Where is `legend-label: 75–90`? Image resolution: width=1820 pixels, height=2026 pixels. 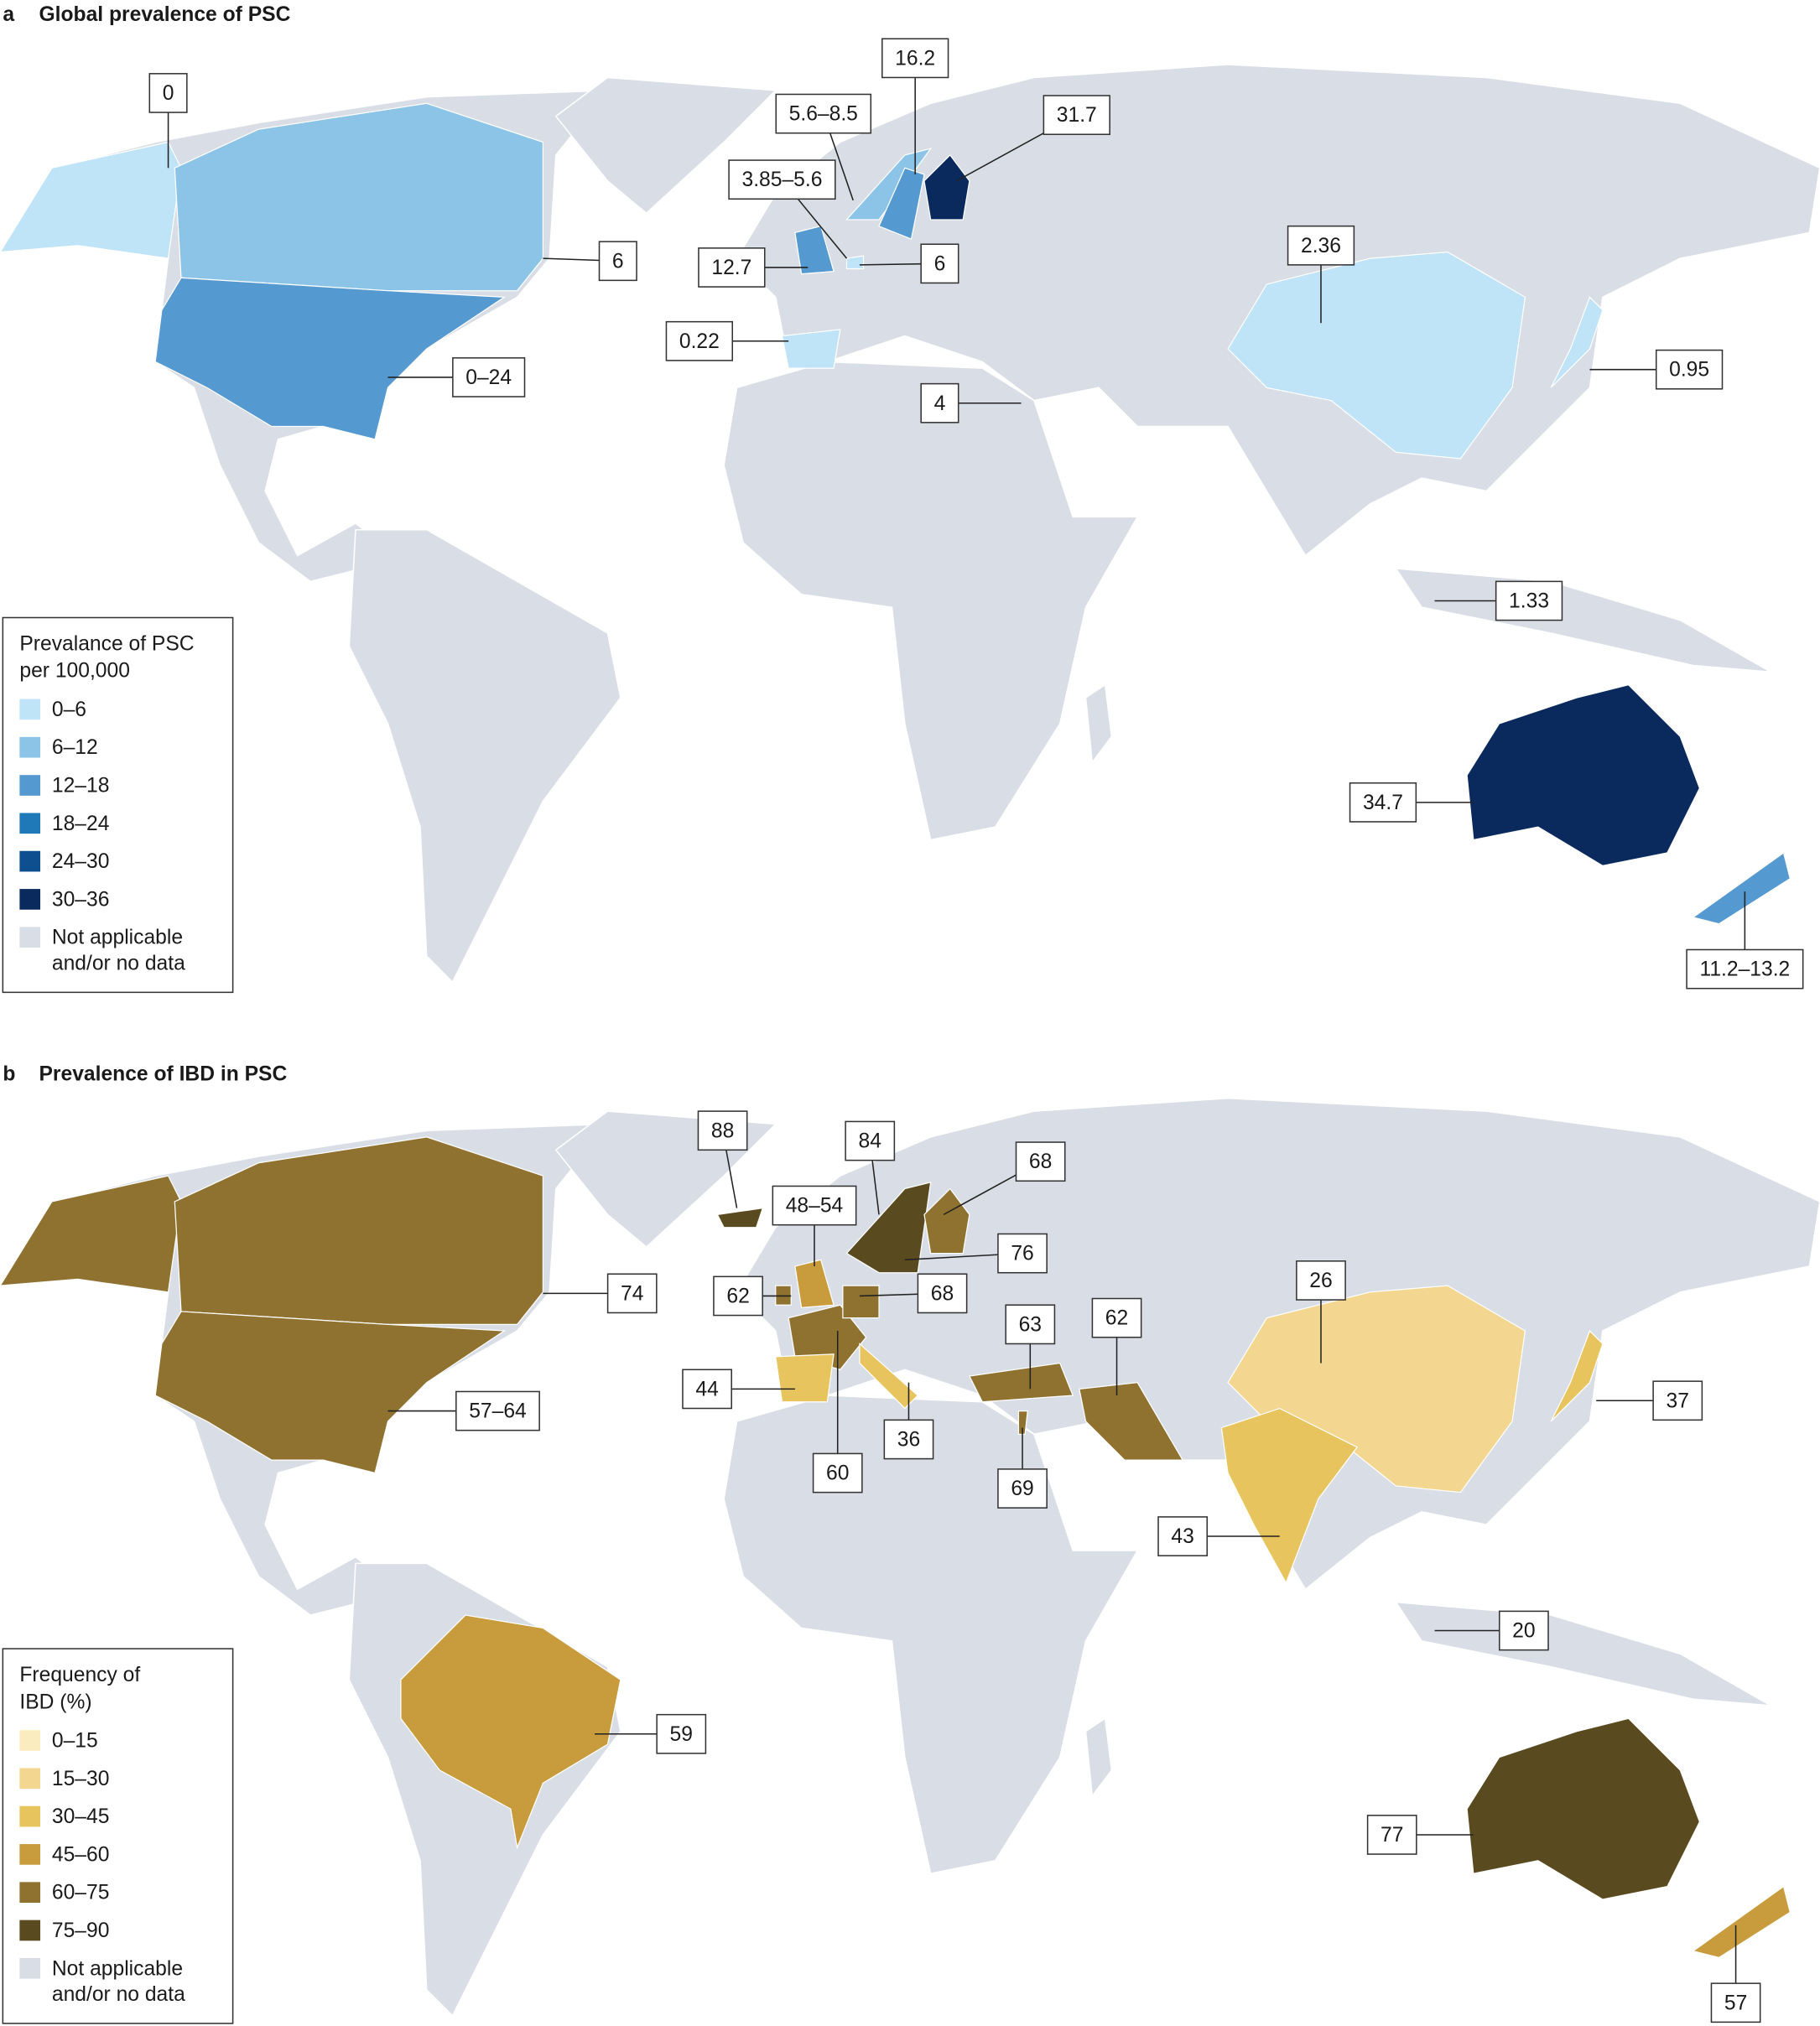
legend-label: 75–90 is located at coordinates (81, 1931).